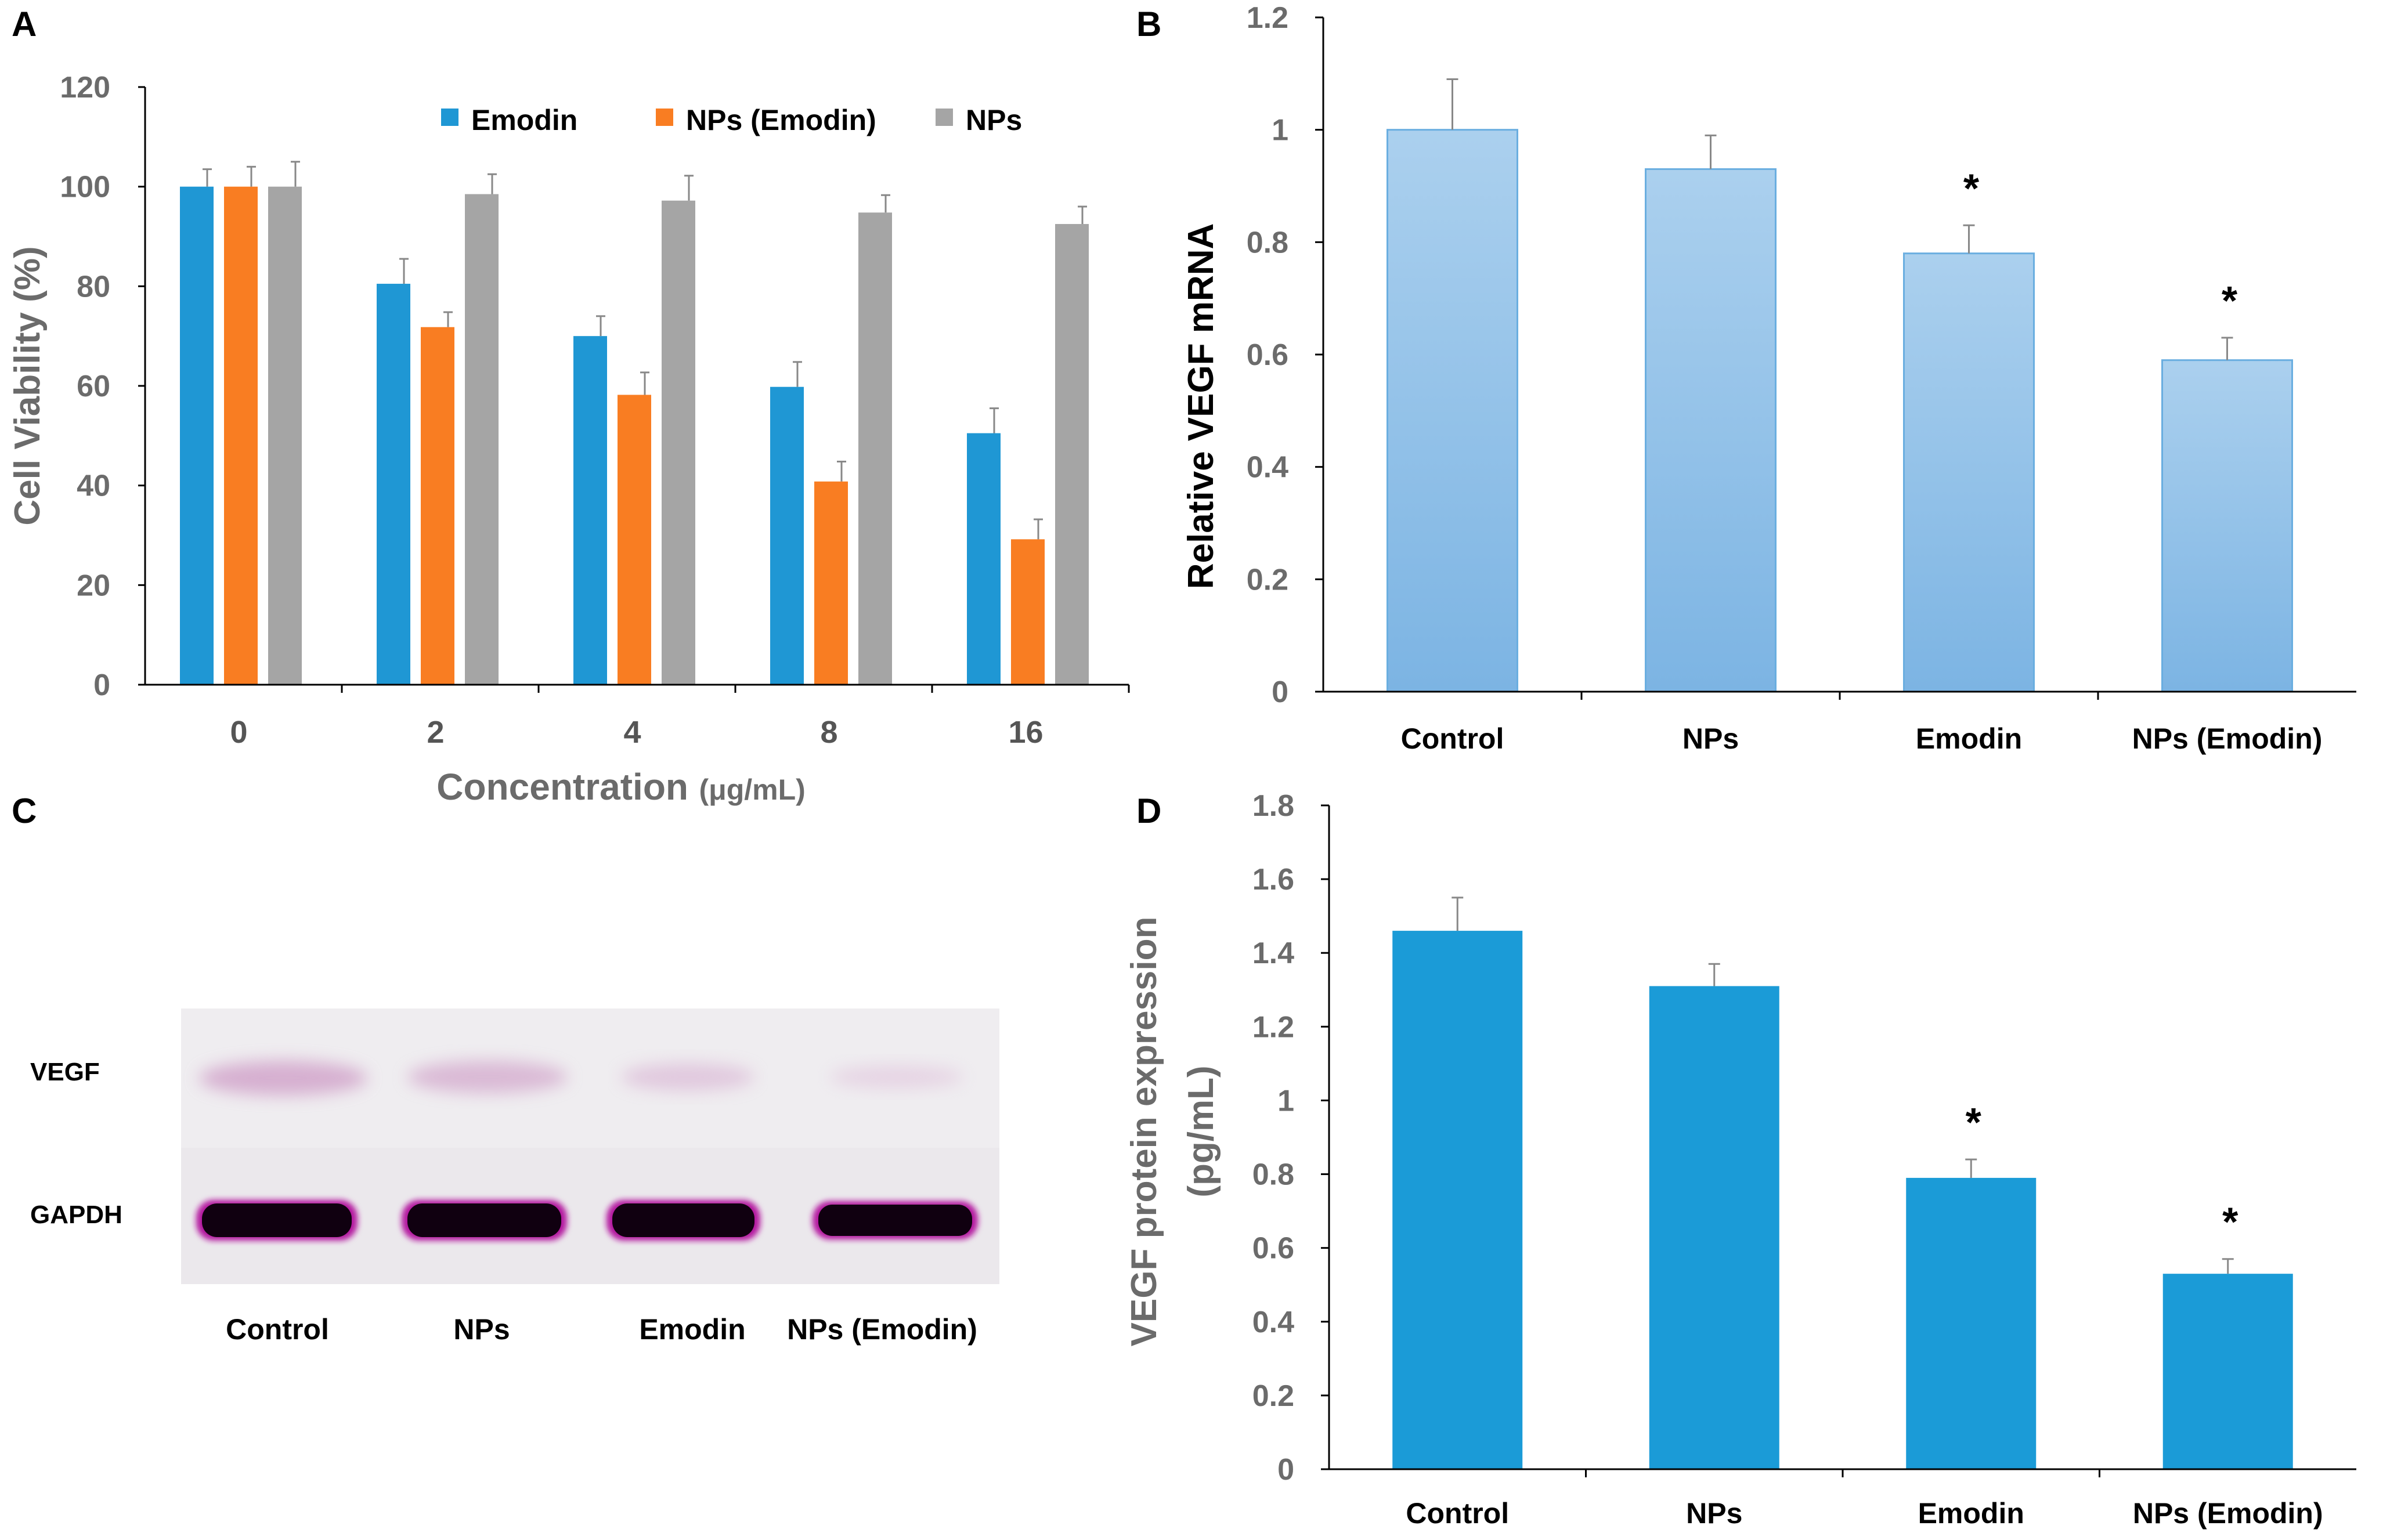 This screenshot has width=2383, height=1540. I want to click on chart-b-error-bars, so click(1839, 219).